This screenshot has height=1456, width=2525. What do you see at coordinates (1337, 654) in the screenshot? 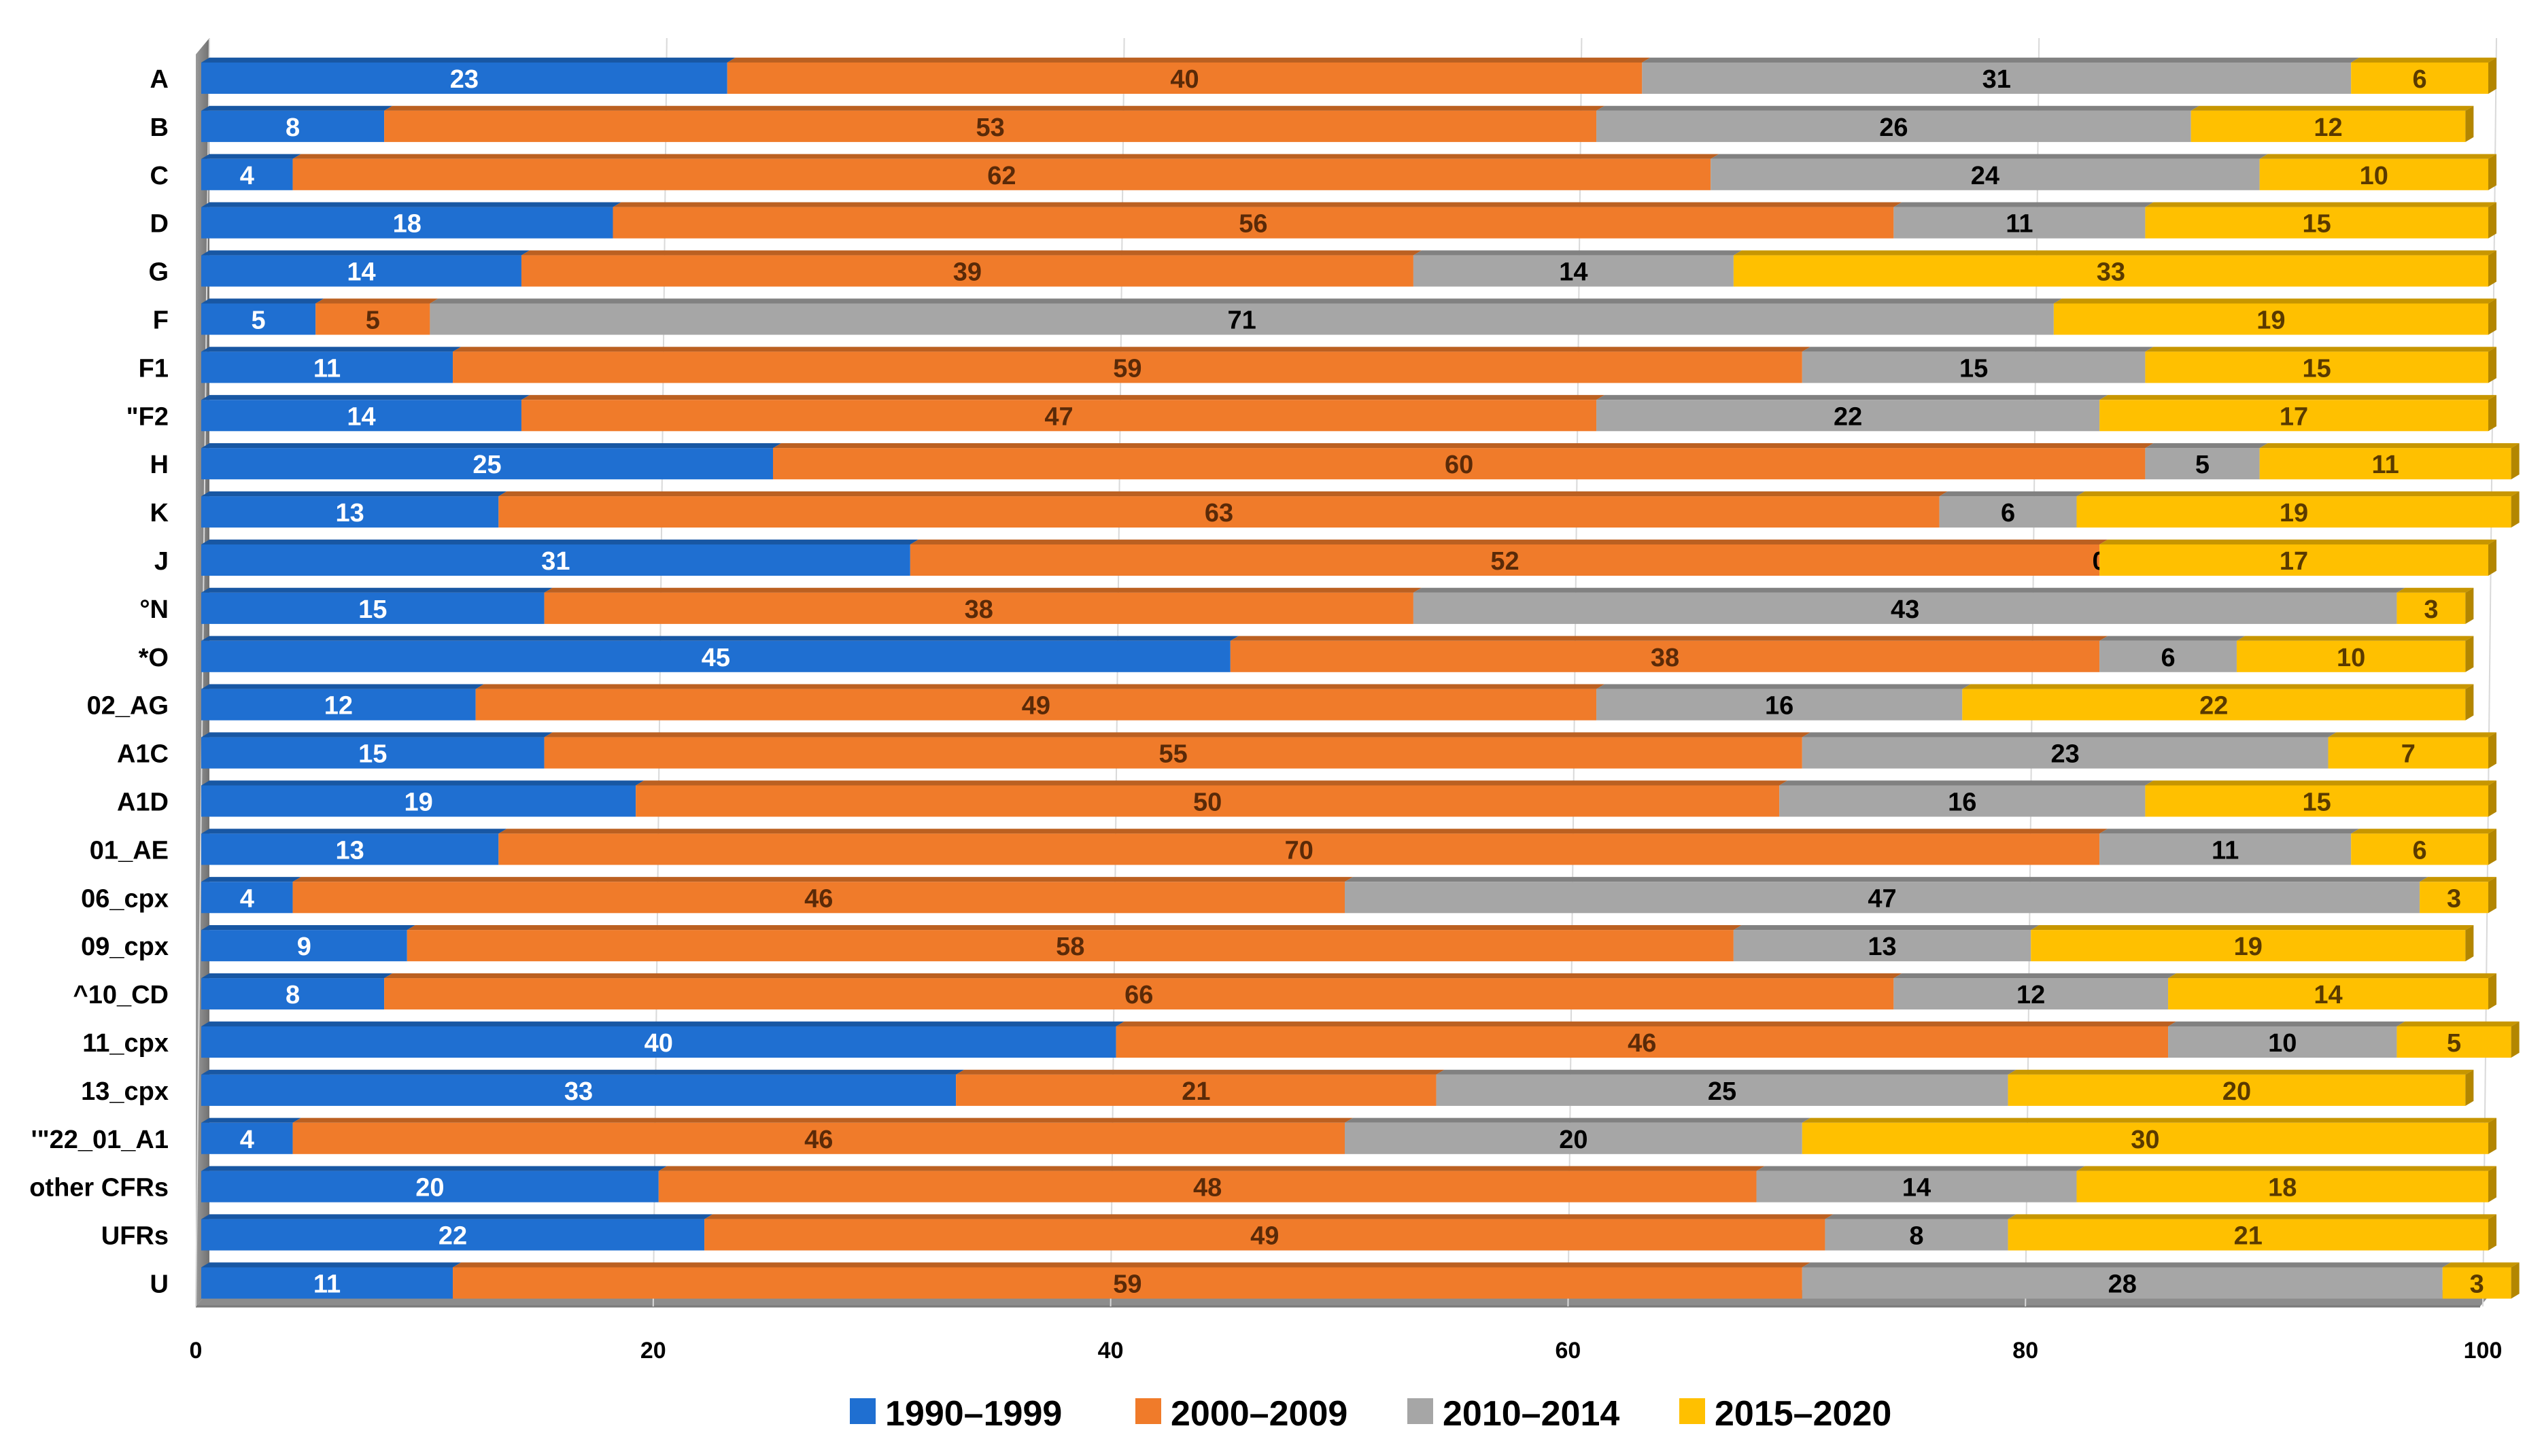
I see `bar-row-o: 45 38 6 10` at bounding box center [1337, 654].